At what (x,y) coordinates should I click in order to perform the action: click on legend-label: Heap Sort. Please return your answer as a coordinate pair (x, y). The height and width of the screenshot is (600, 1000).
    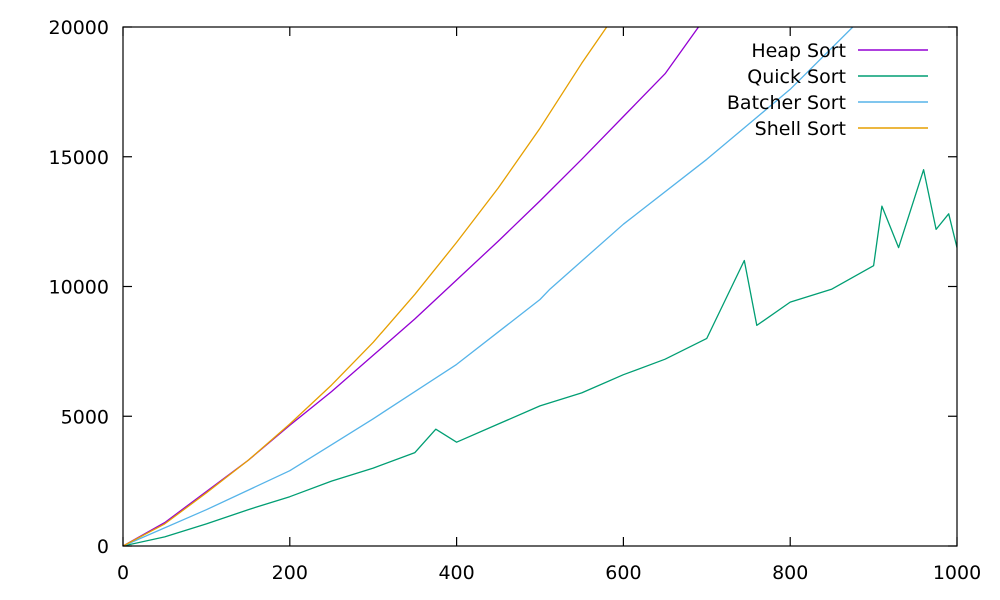
    Looking at the image, I should click on (798, 51).